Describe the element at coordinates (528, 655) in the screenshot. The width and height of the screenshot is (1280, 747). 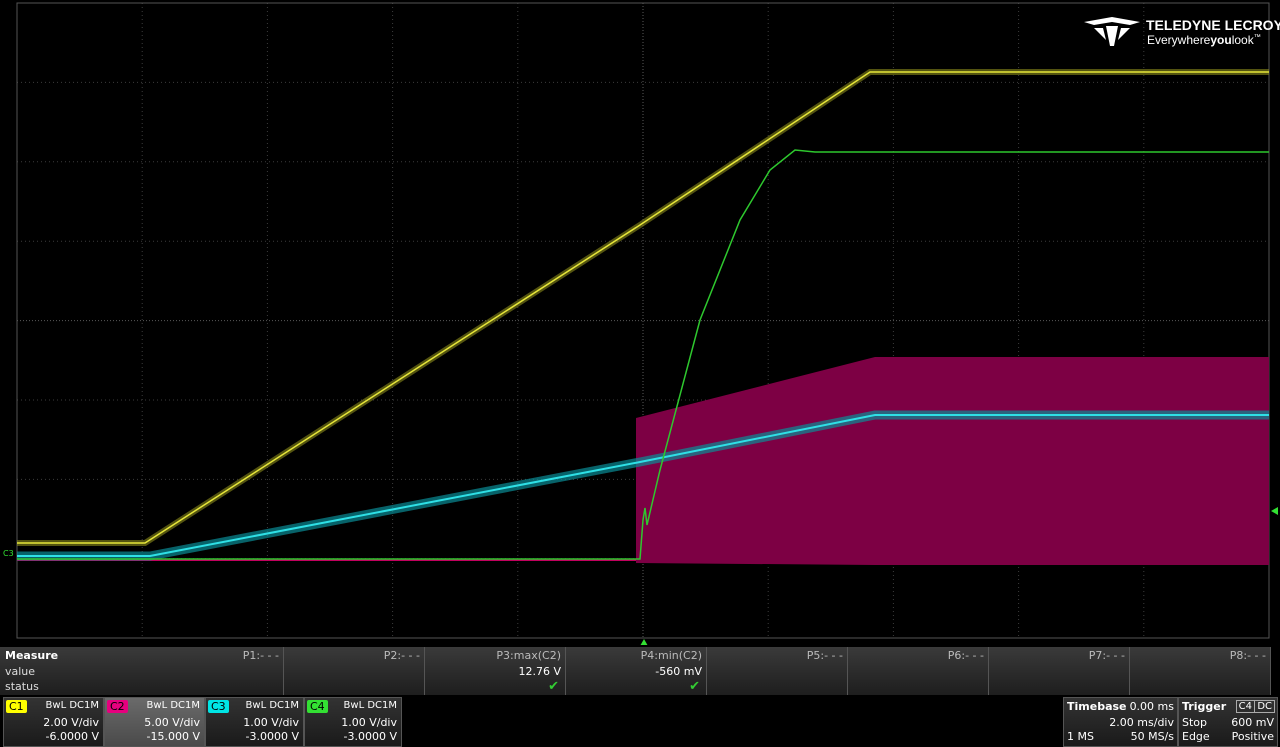
I see `param-name: P3:max(C2)` at that location.